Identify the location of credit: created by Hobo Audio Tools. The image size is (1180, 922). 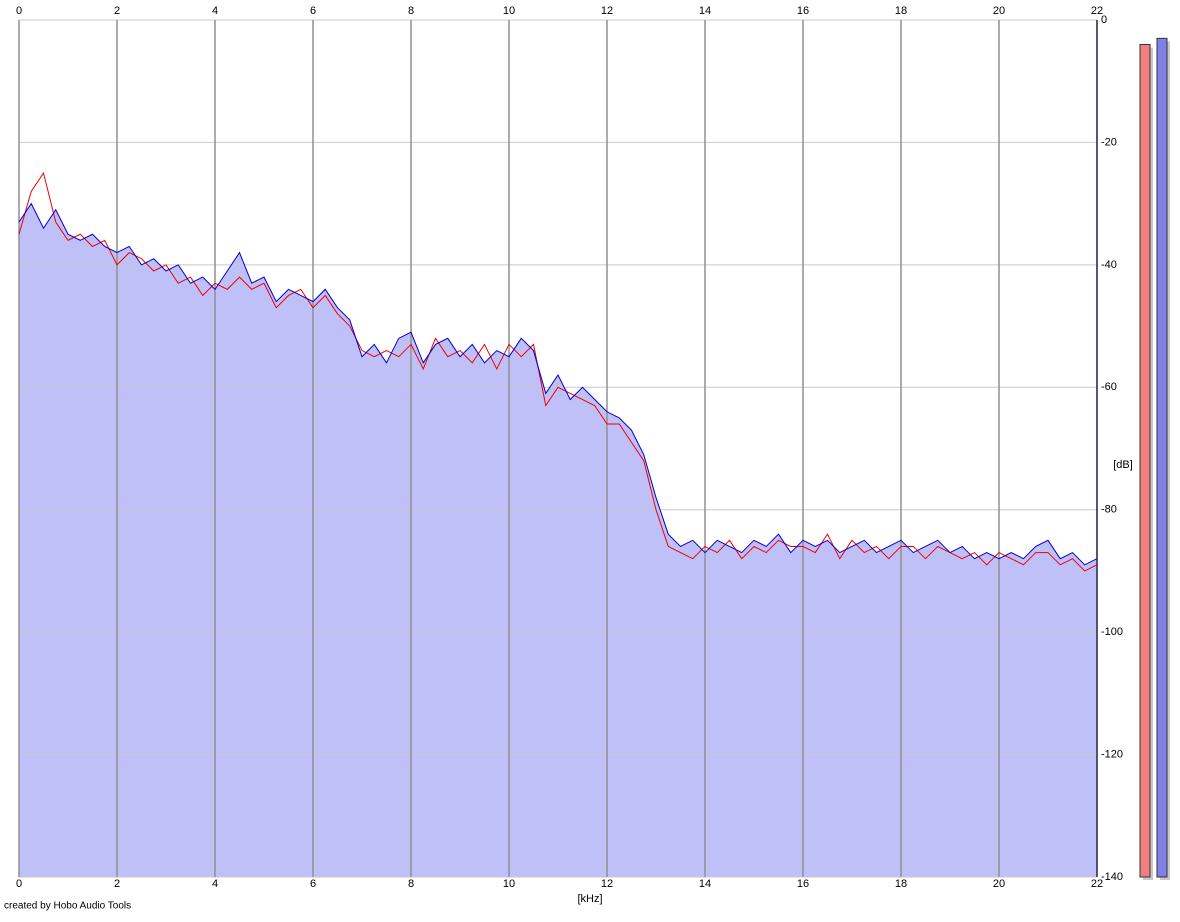
(67, 906).